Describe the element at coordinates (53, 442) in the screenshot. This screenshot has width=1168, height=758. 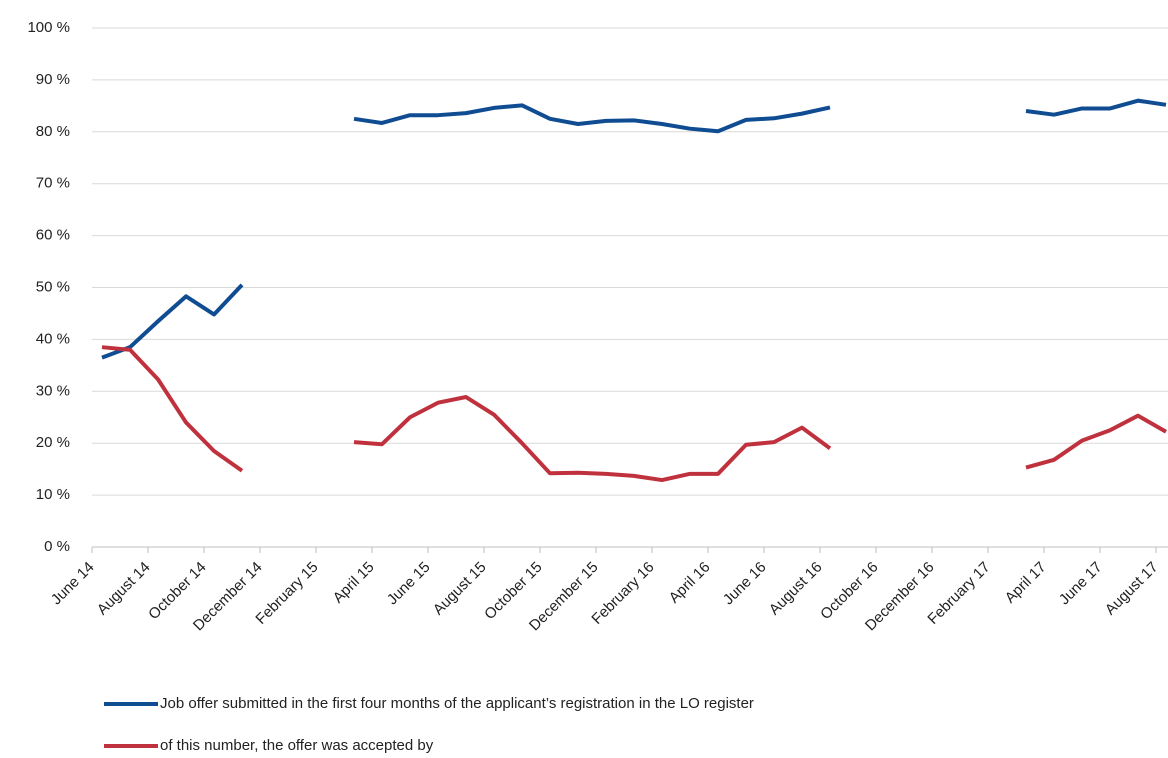
I see `y-tick-label: 20 %` at that location.